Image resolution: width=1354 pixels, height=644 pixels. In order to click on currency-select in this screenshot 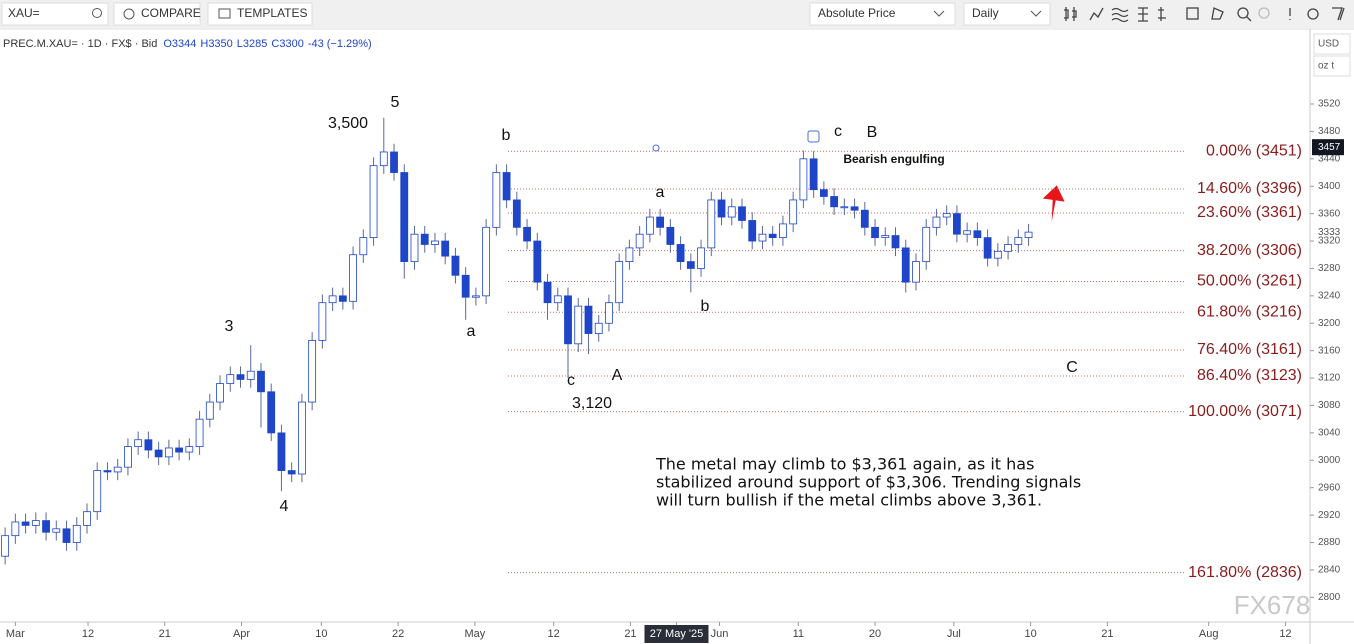, I will do `click(1332, 44)`.